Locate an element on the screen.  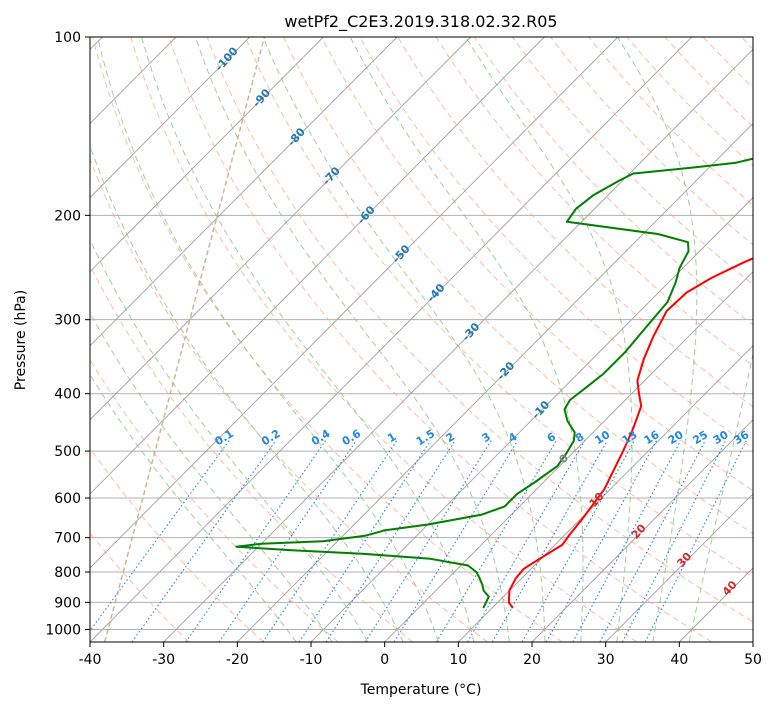
x-tick-label: 50 is located at coordinates (753, 660).